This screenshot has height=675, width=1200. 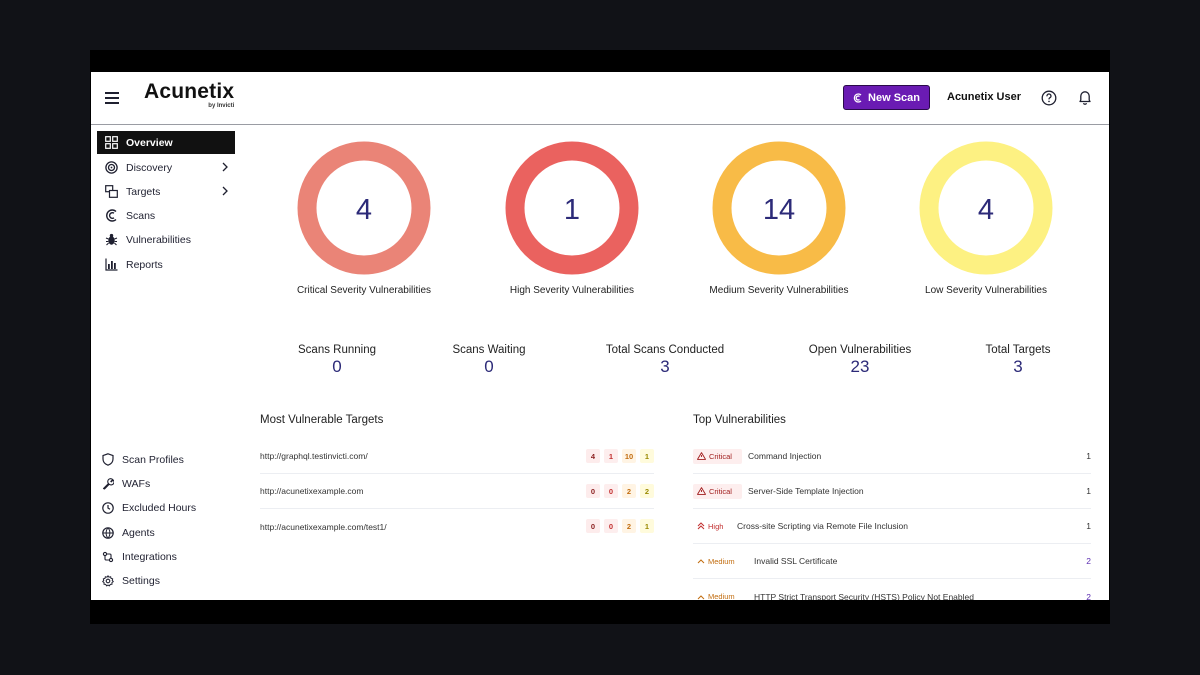 What do you see at coordinates (322, 420) in the screenshot?
I see `most-vulnerable-title: Most Vulnerable Targets` at bounding box center [322, 420].